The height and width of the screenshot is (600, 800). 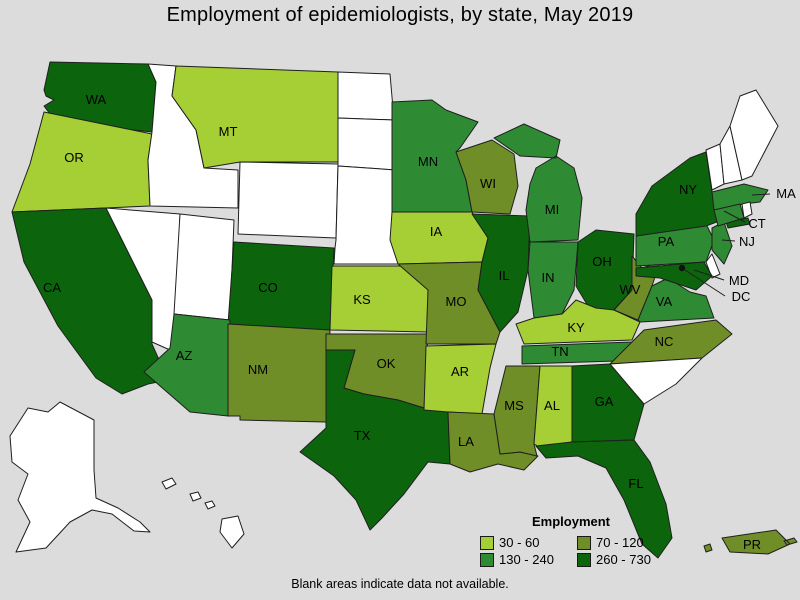 What do you see at coordinates (375, 440) in the screenshot?
I see `state-TX` at bounding box center [375, 440].